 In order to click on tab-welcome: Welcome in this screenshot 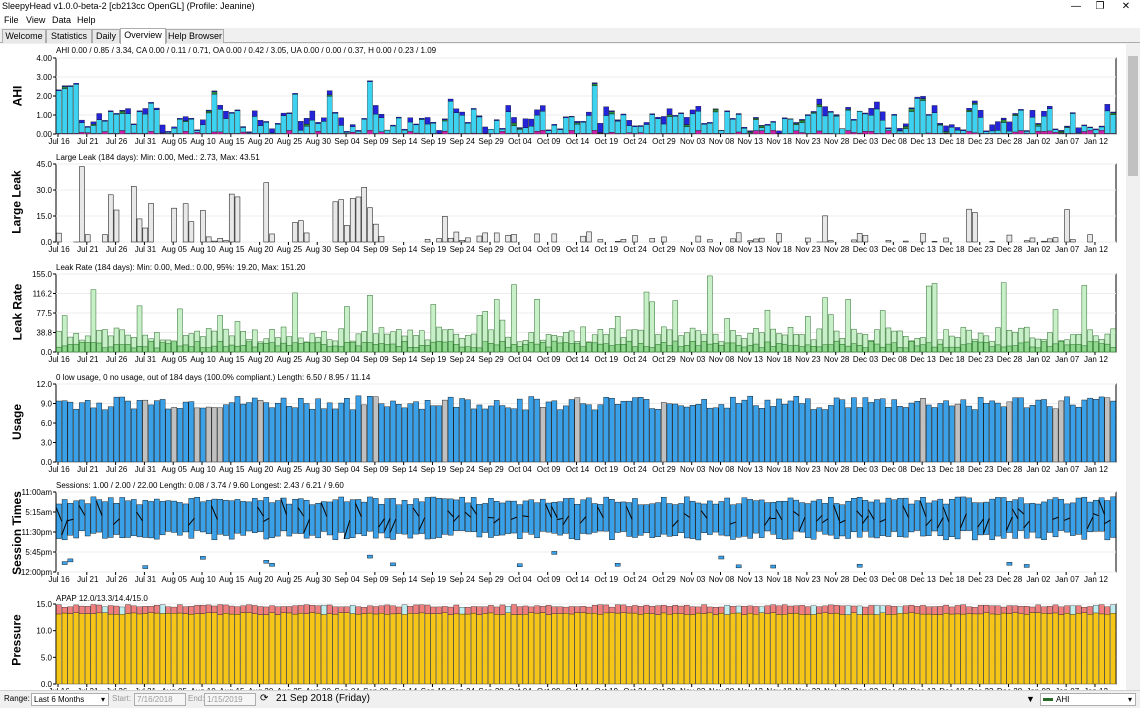, I will do `click(24, 36)`.